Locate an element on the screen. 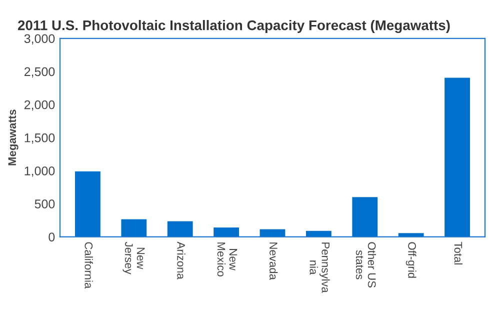 Image resolution: width=500 pixels, height=320 pixels. x-tick-label: Total is located at coordinates (458, 253).